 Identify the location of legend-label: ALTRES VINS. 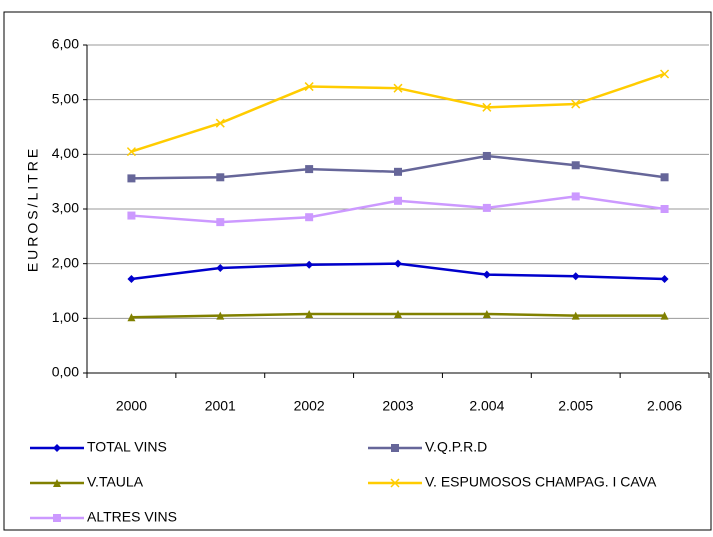
(132, 517).